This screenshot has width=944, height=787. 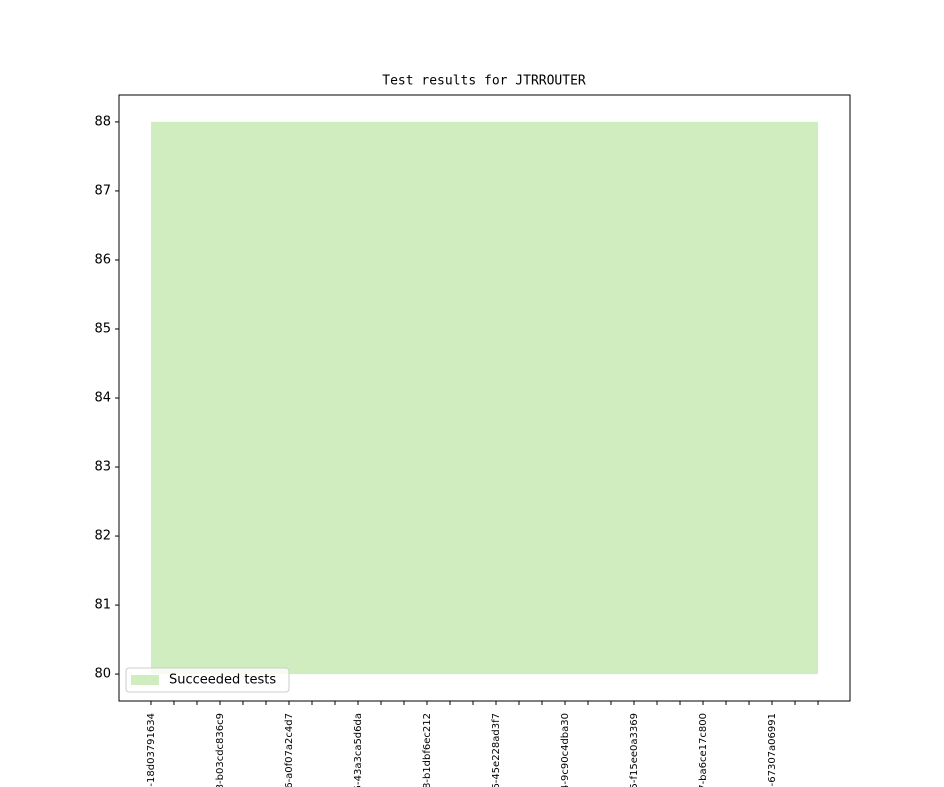 What do you see at coordinates (145, 680) in the screenshot?
I see `legend-swatch` at bounding box center [145, 680].